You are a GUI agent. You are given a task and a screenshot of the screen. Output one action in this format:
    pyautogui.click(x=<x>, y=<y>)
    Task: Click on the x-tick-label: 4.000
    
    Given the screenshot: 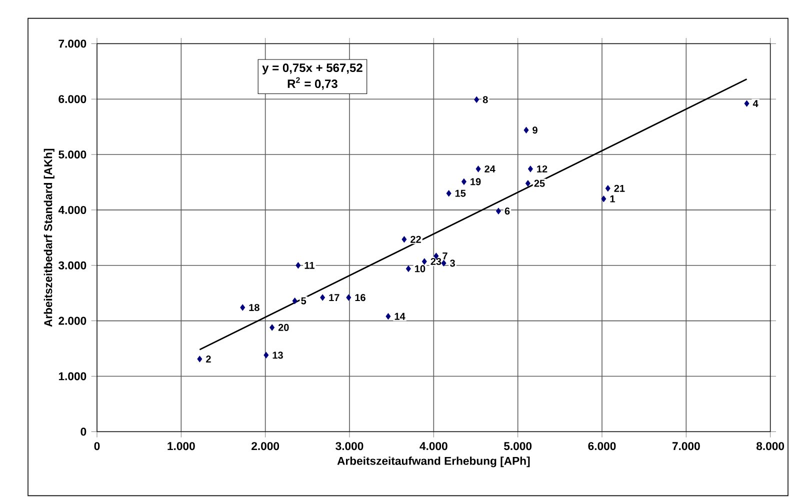 What is the action you would take?
    pyautogui.click(x=434, y=446)
    